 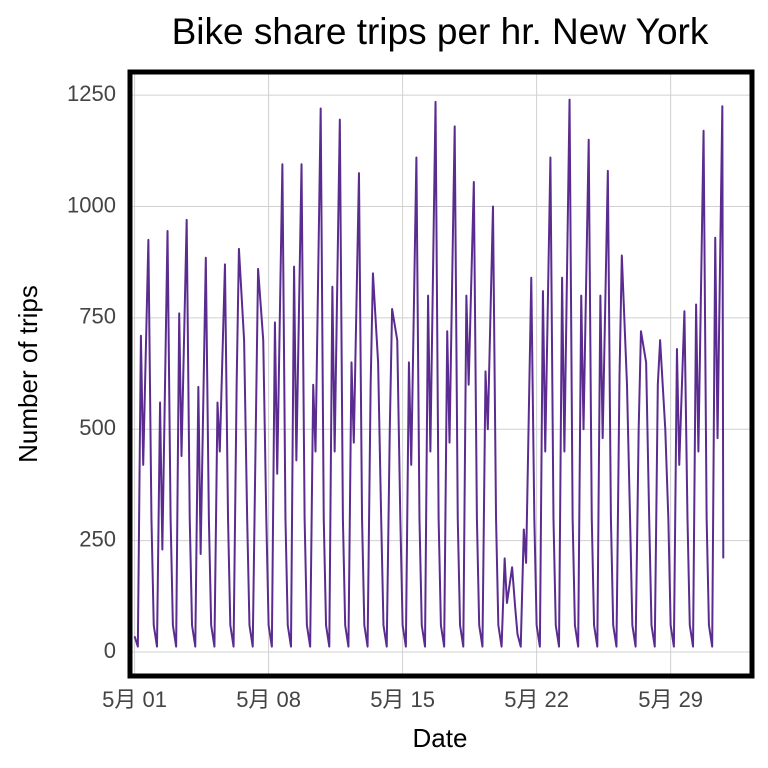 What do you see at coordinates (97, 538) in the screenshot?
I see `y-tick-label: 250` at bounding box center [97, 538].